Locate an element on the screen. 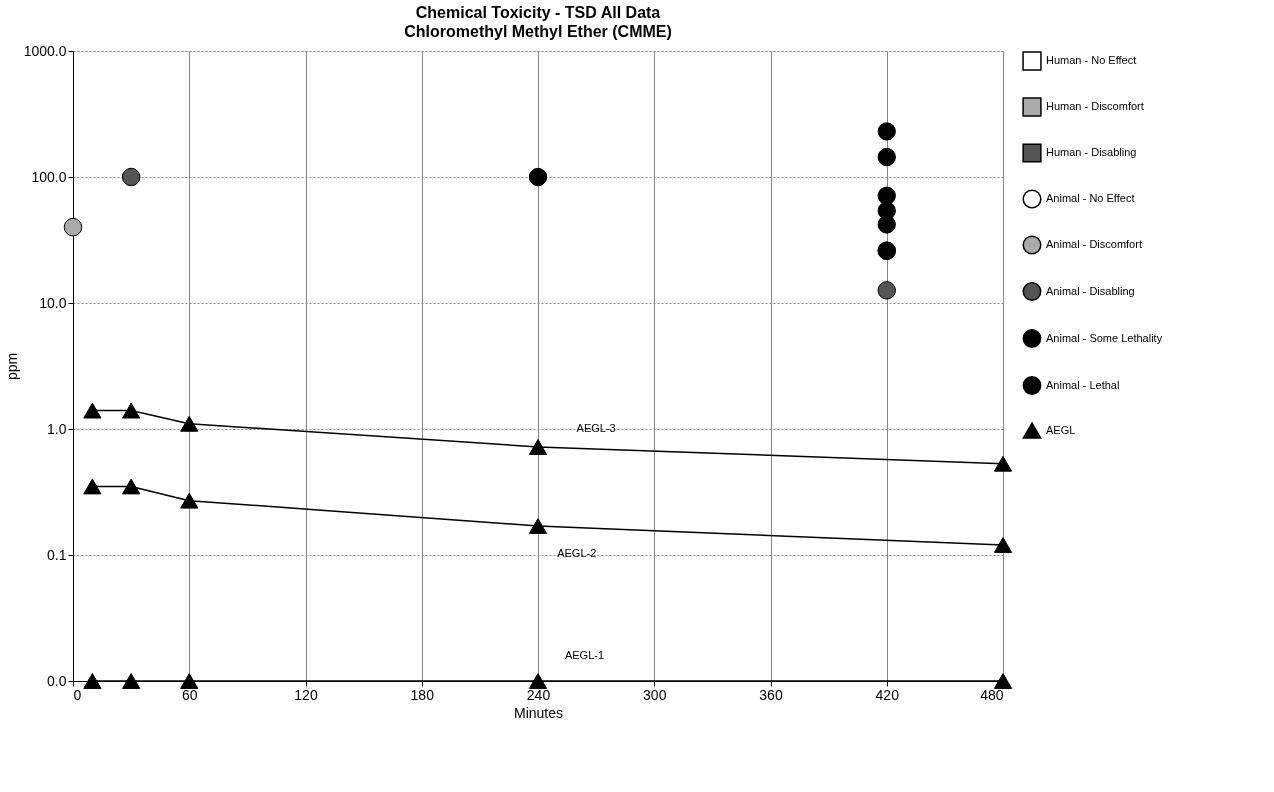  x-tick-label: 0 is located at coordinates (77, 694).